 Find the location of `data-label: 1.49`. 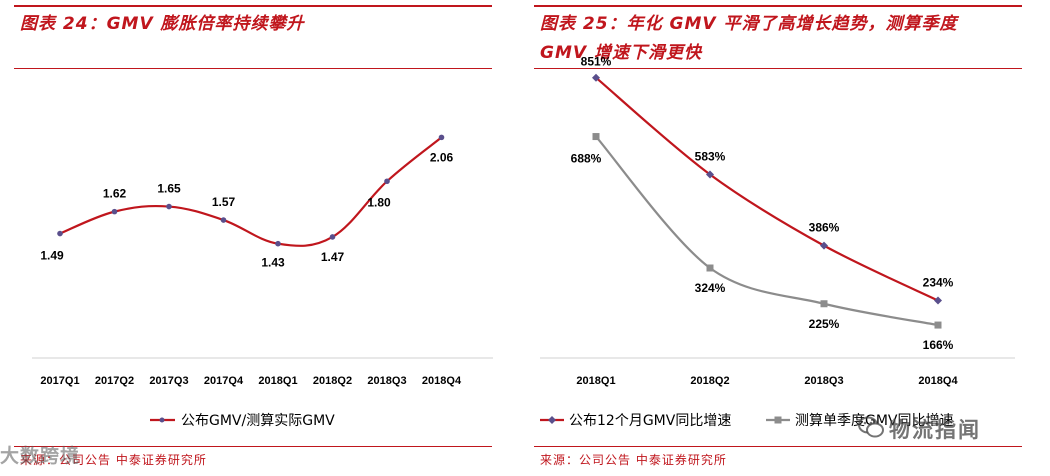

data-label: 1.49 is located at coordinates (52, 256).